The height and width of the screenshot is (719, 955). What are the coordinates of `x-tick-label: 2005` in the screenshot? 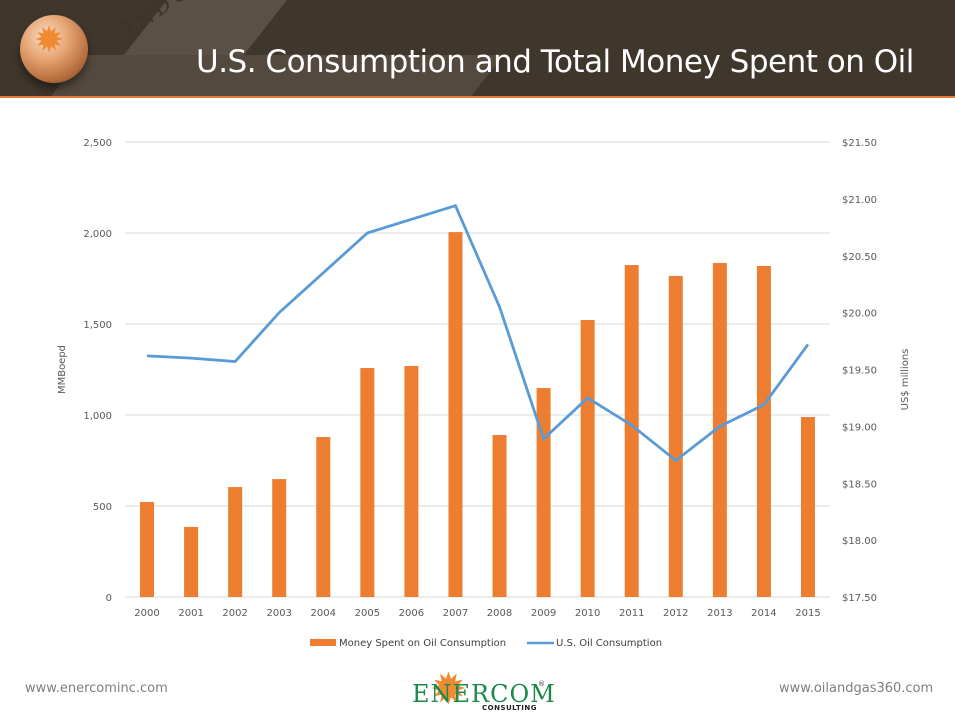 It's located at (367, 613).